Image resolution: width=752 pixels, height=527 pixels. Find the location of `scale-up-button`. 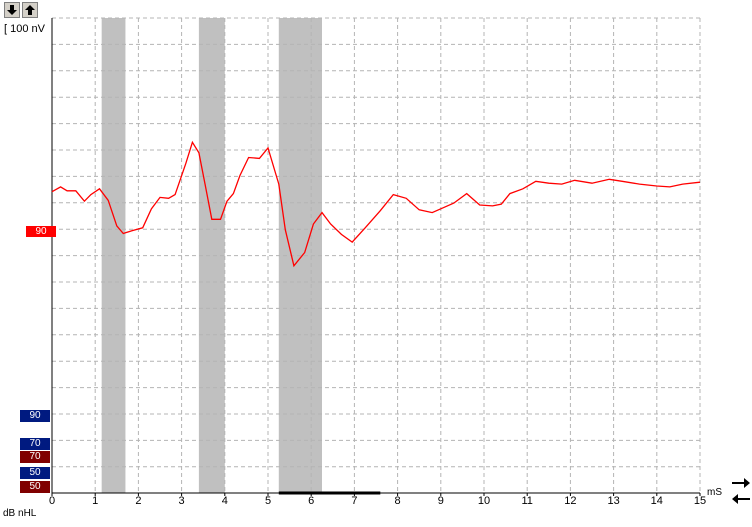

scale-up-button is located at coordinates (30, 10).